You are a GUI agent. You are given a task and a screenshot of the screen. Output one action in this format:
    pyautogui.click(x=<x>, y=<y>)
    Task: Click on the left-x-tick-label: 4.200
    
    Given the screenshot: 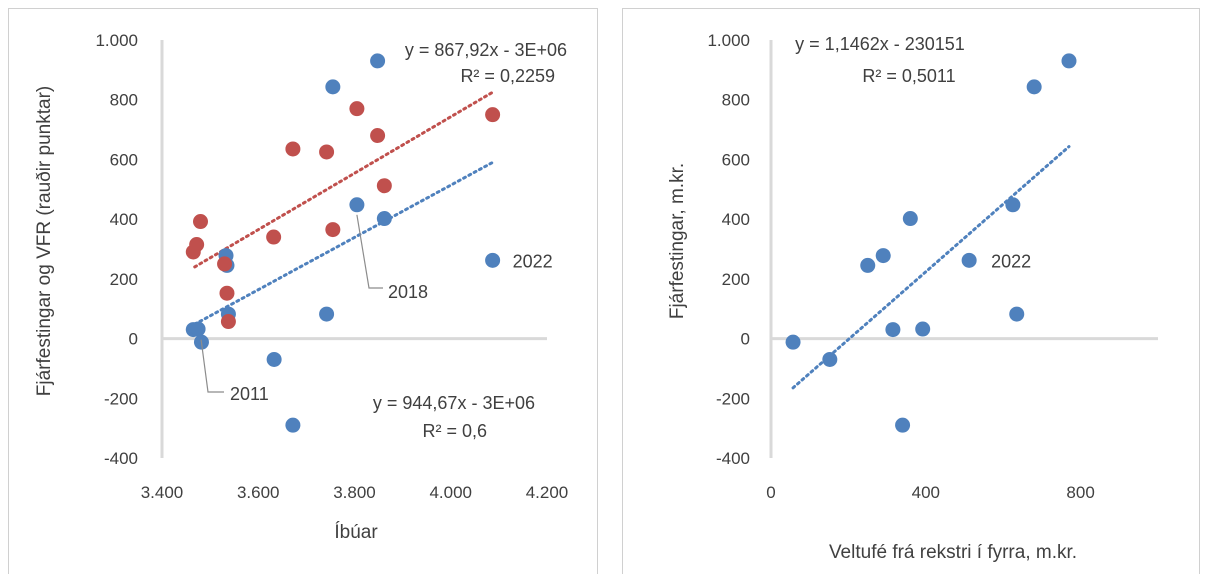 What is the action you would take?
    pyautogui.click(x=547, y=492)
    